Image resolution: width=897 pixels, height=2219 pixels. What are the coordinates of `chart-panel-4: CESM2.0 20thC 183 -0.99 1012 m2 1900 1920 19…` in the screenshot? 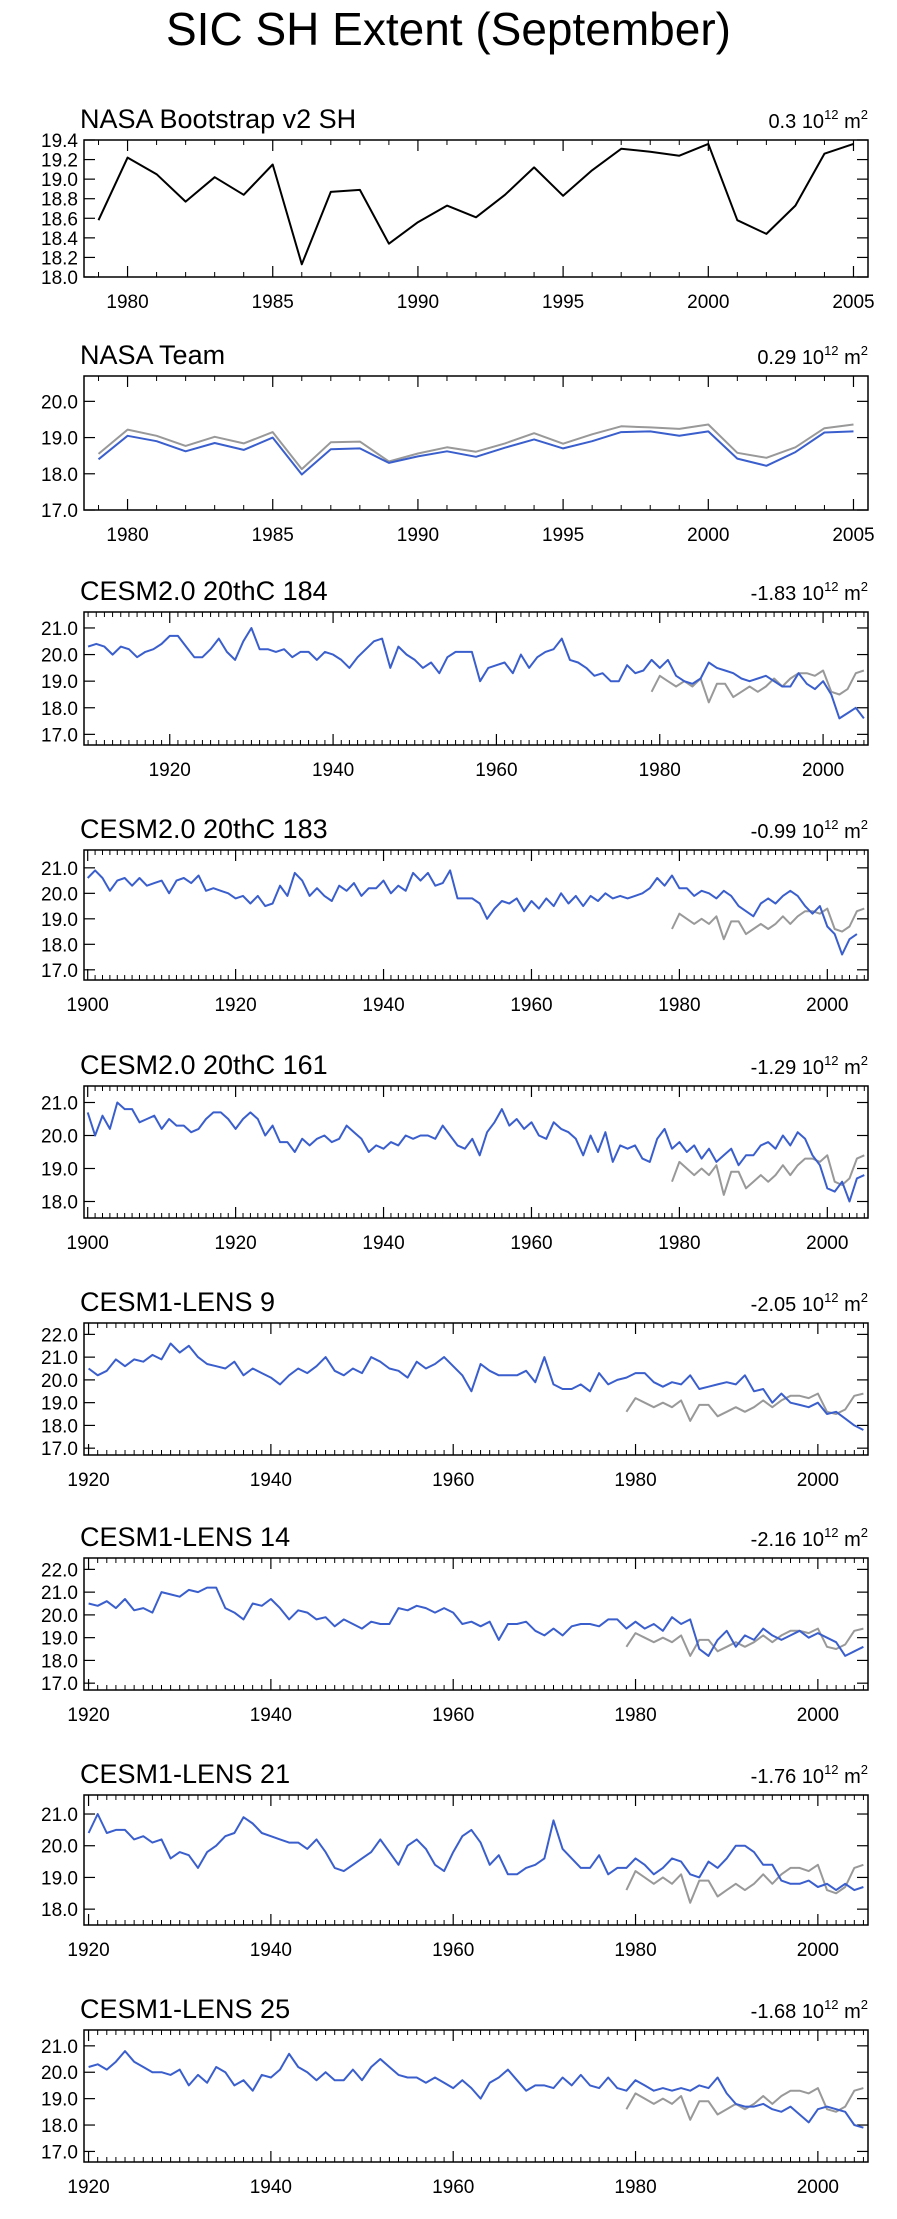 It's located at (455, 915).